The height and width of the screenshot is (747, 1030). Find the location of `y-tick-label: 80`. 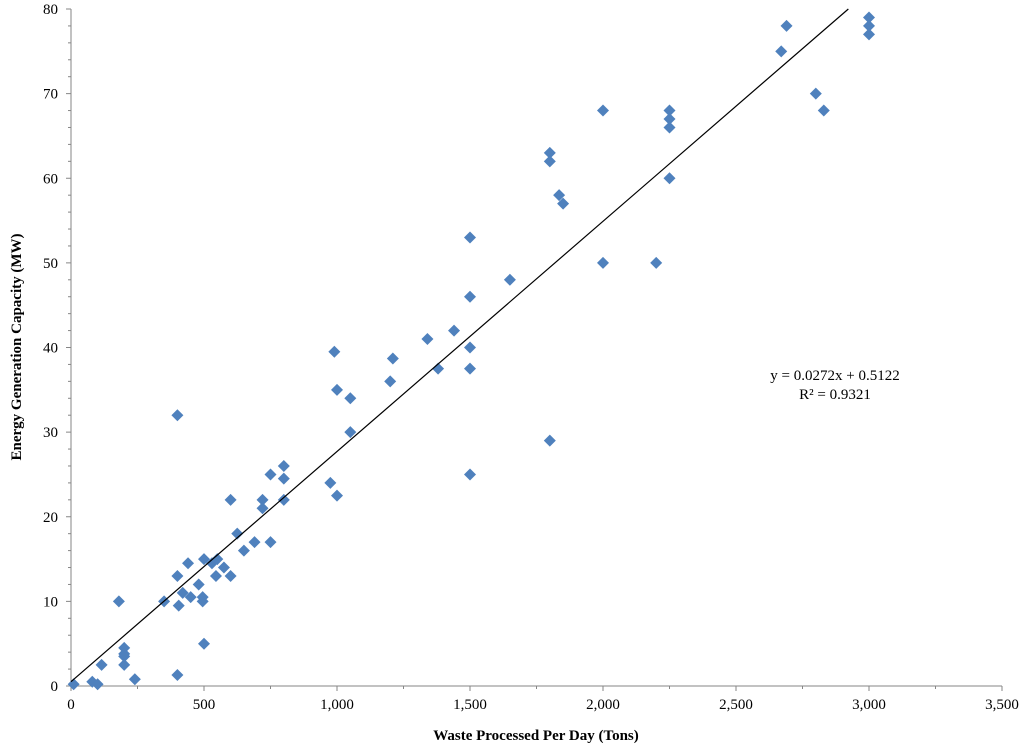

y-tick-label: 80 is located at coordinates (50, 10).